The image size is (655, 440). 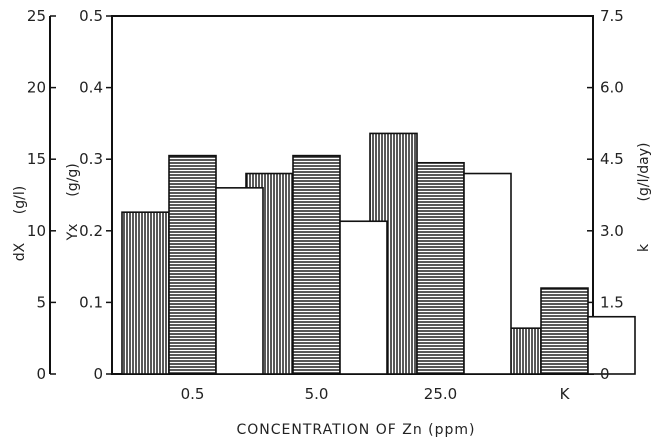 What do you see at coordinates (98, 374) in the screenshot?
I see `left-inner-tick-label: 0` at bounding box center [98, 374].